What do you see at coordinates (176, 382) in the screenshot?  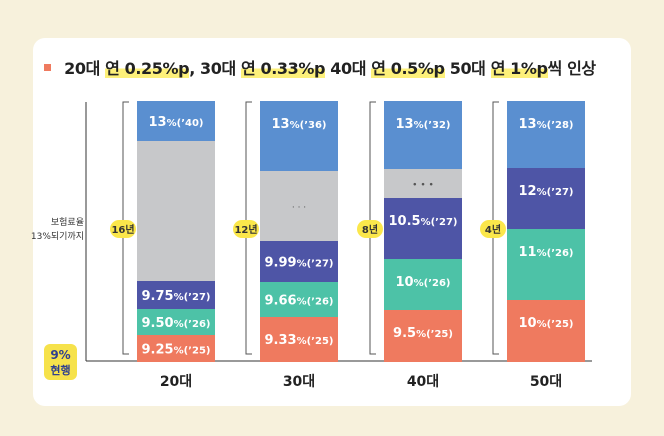 I see `category-label: 20대` at bounding box center [176, 382].